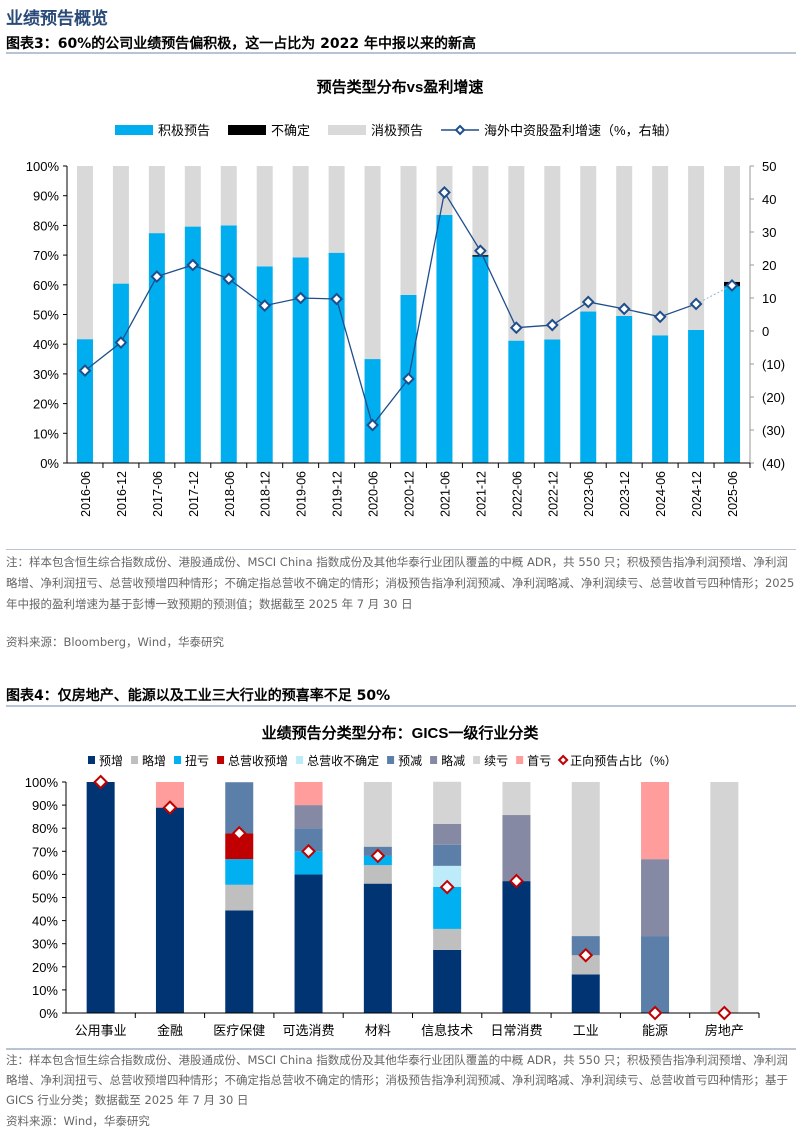  Describe the element at coordinates (539, 761) in the screenshot. I see `legend-label: 首亏` at that location.